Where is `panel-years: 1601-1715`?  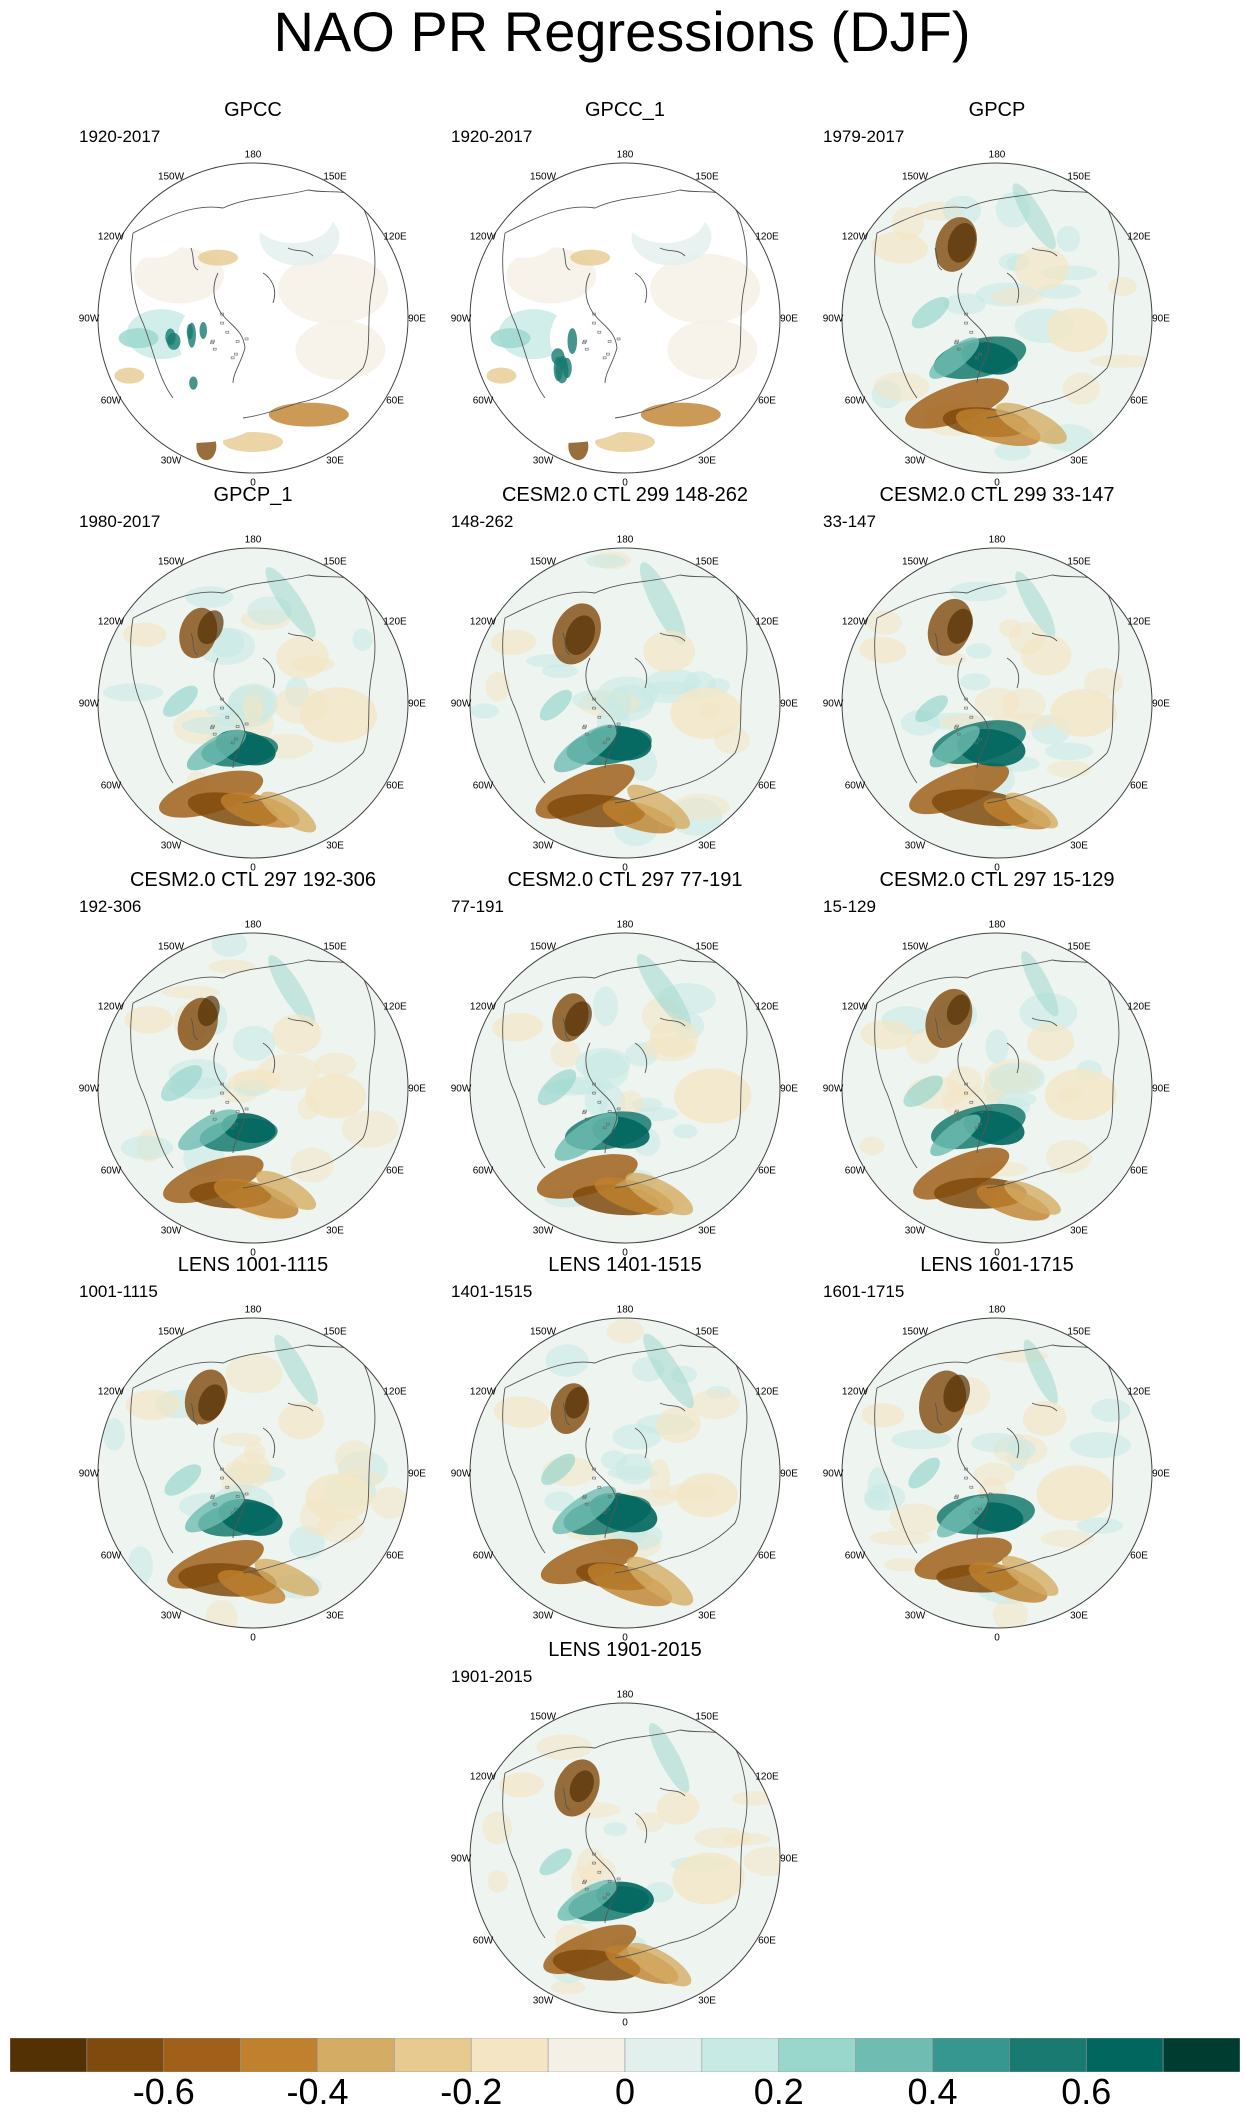
panel-years: 1601-1715 is located at coordinates (864, 1291).